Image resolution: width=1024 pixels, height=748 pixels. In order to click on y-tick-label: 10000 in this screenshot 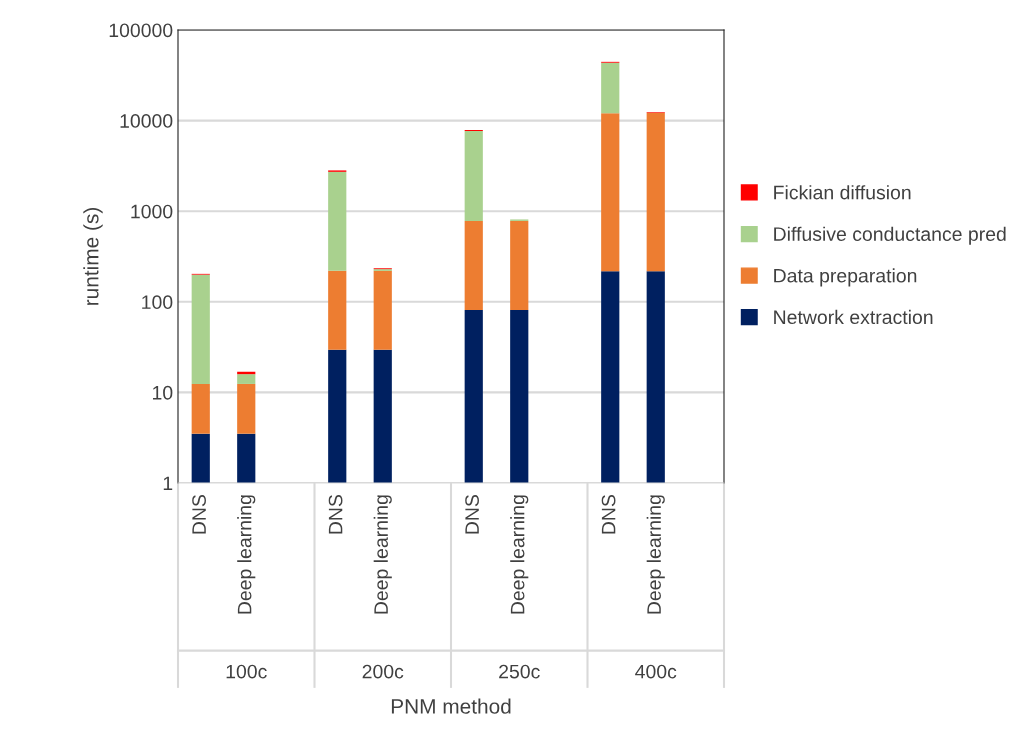, I will do `click(146, 121)`.